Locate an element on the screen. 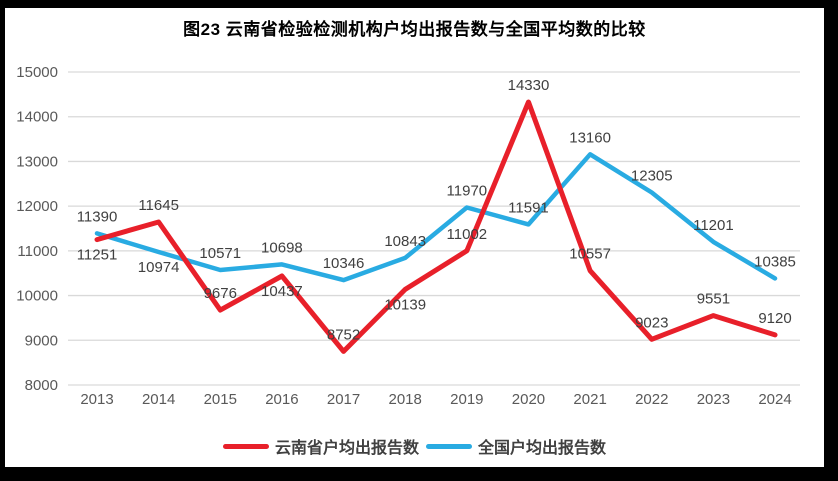 This screenshot has width=838, height=481. chart-legend: 云南省户均出报告数 全国户均出报告数 is located at coordinates (414, 446).